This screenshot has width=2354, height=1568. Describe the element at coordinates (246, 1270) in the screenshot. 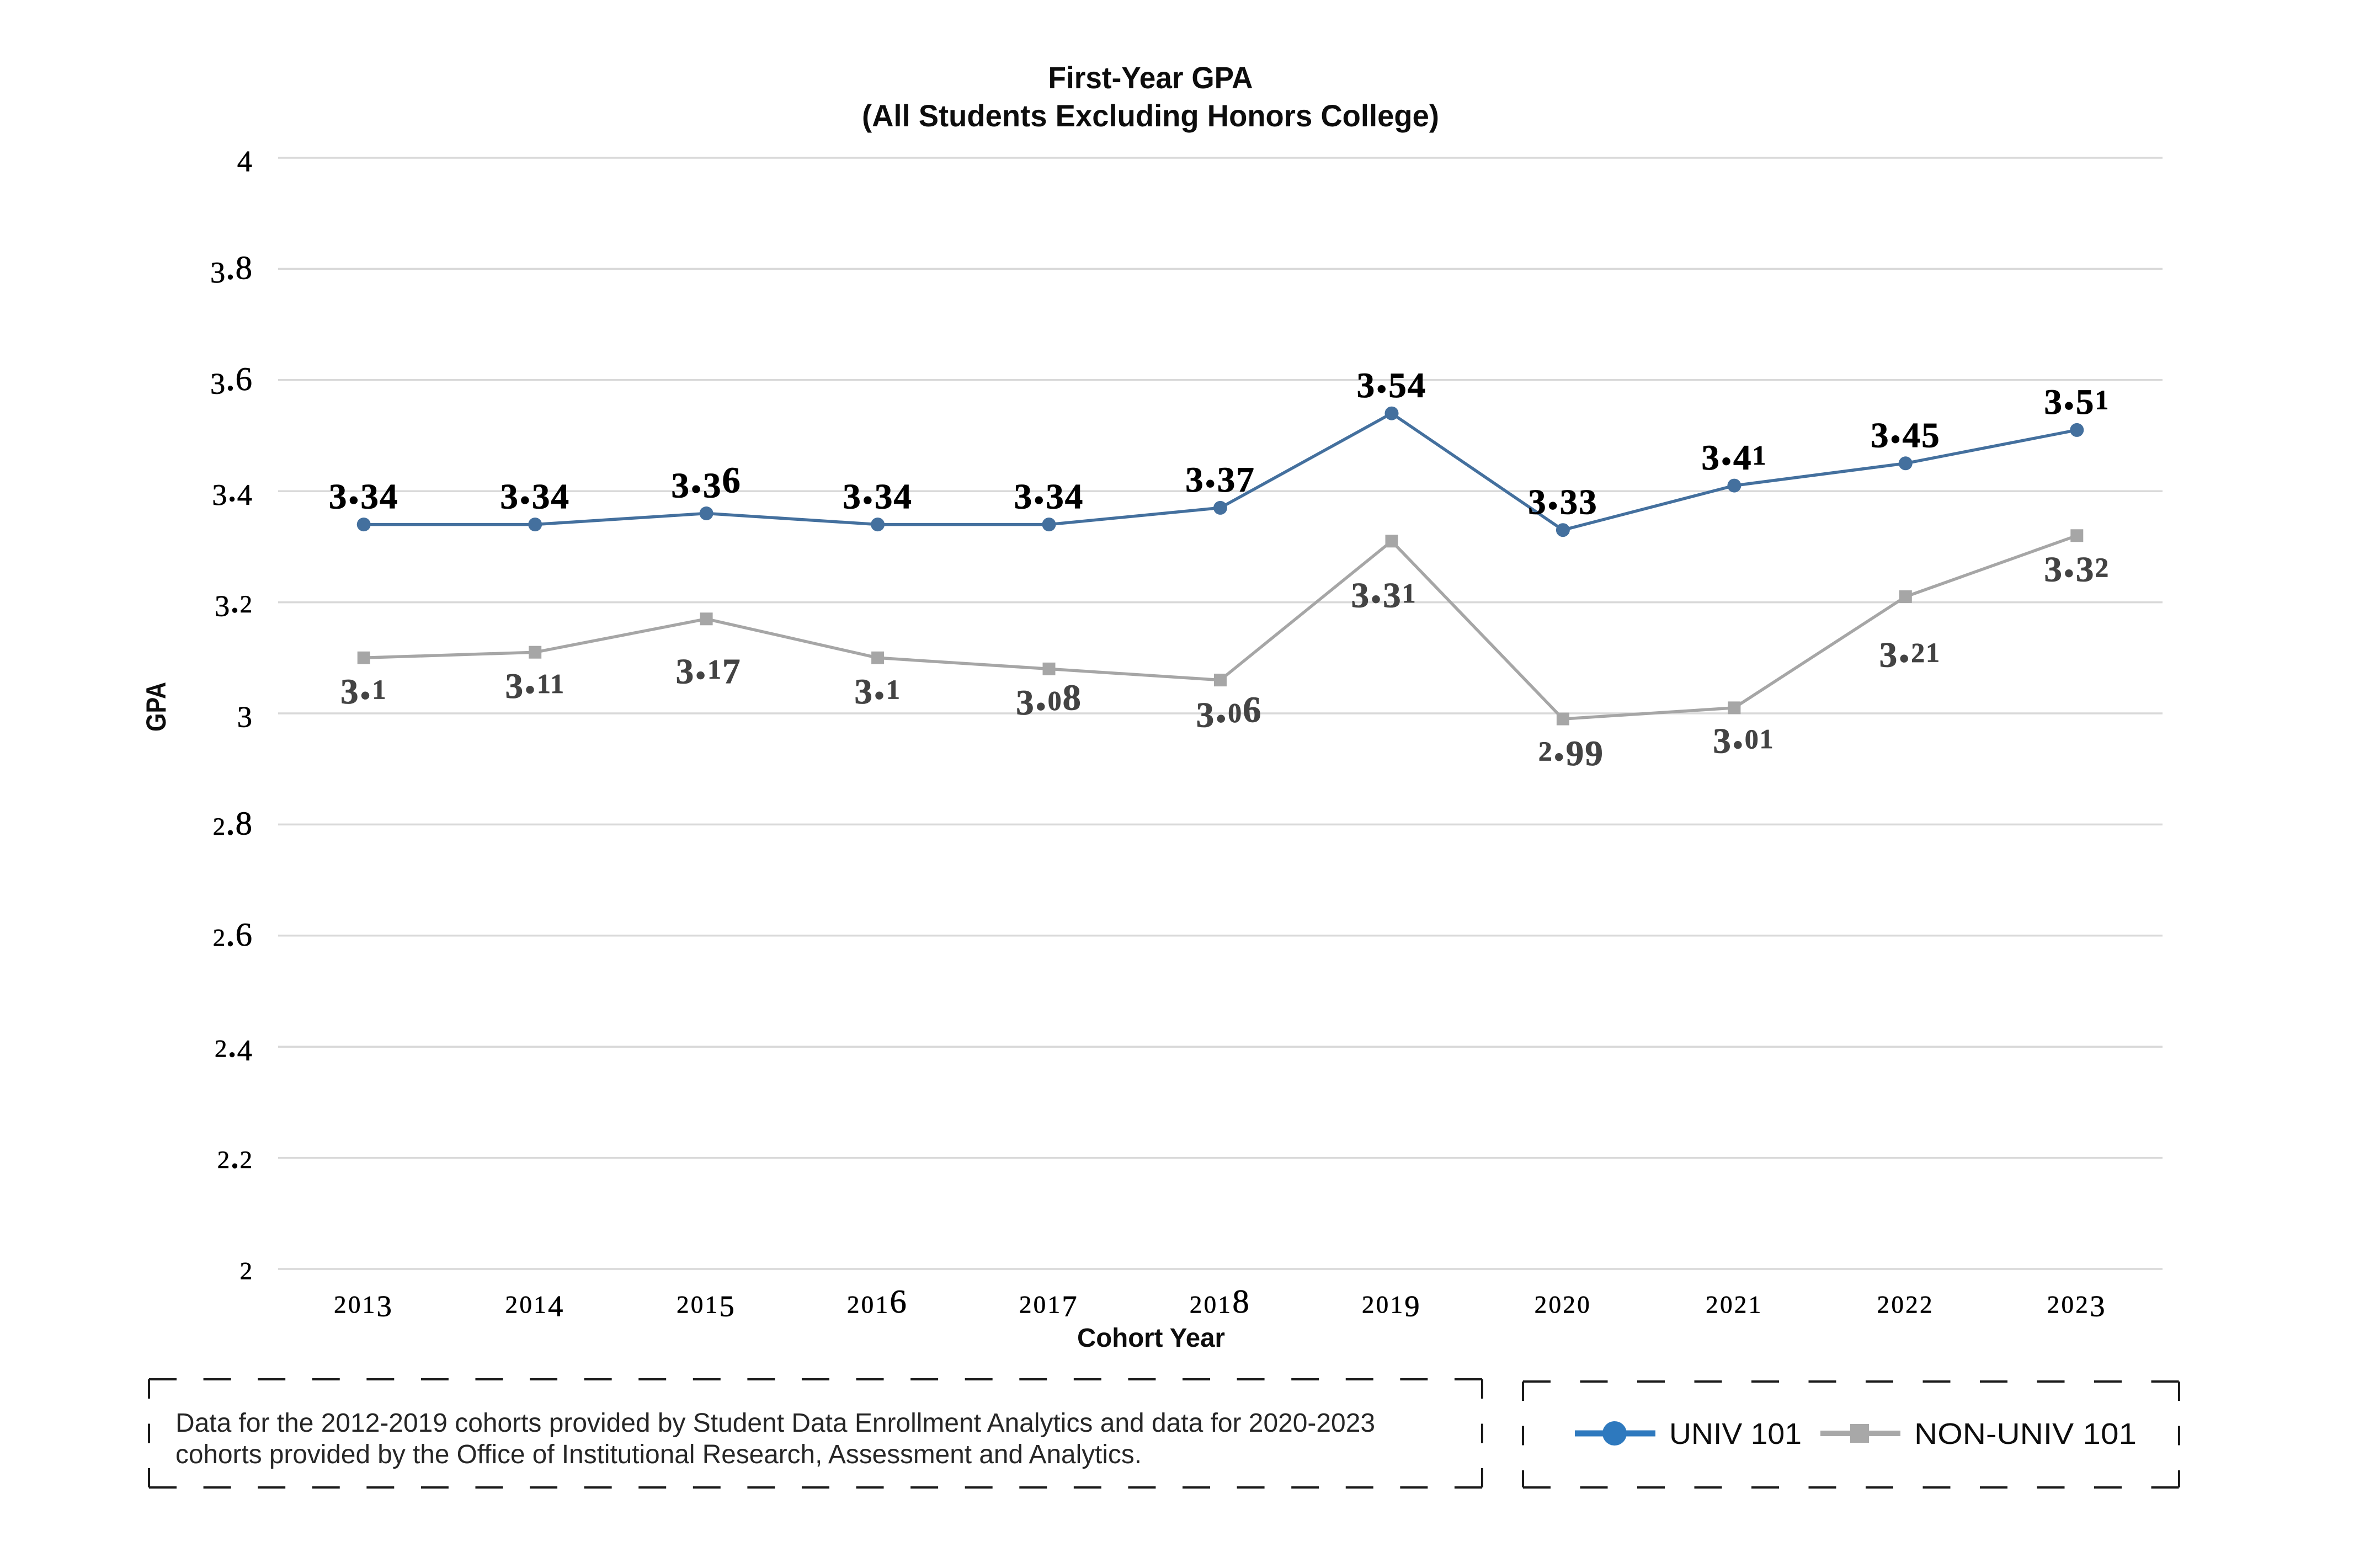

I see `svg-text: 2` at that location.